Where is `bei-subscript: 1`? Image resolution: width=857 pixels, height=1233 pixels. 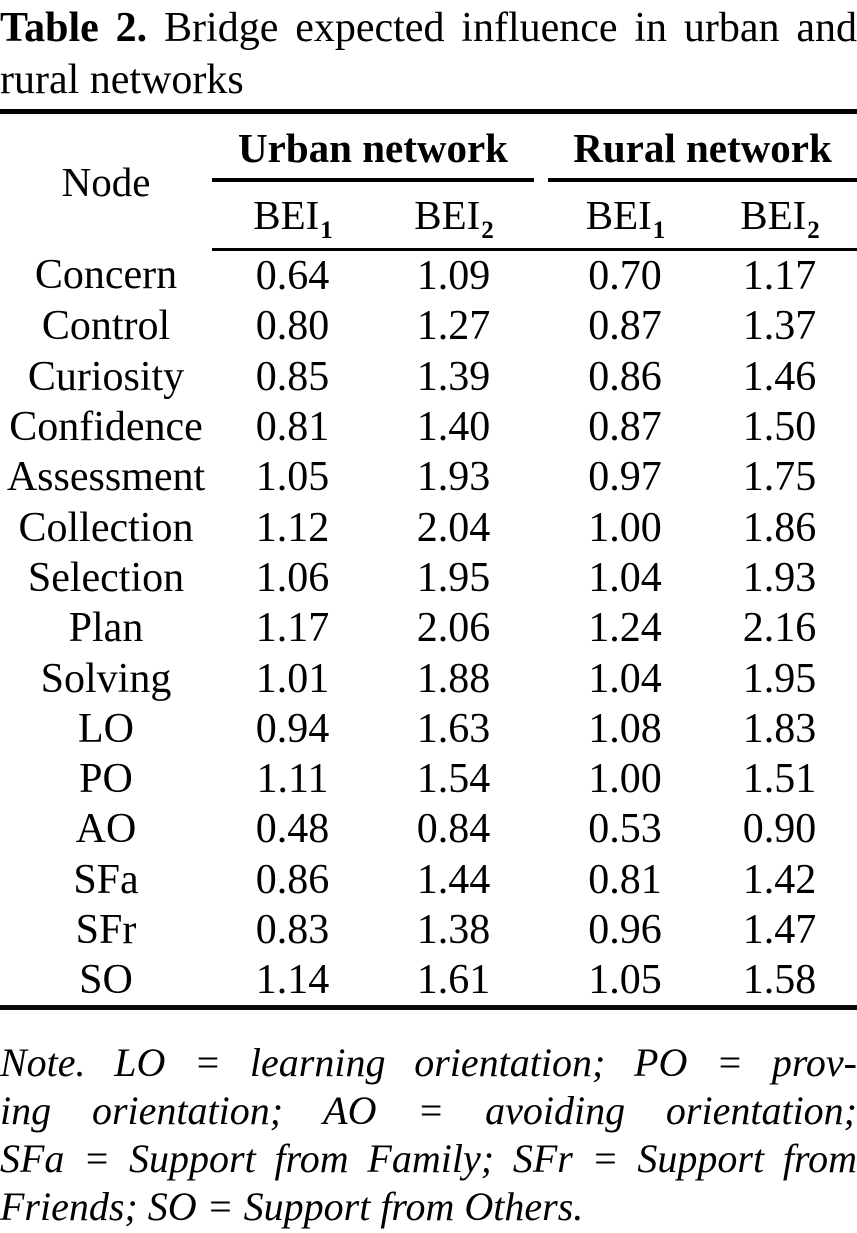 bei-subscript: 1 is located at coordinates (659, 230).